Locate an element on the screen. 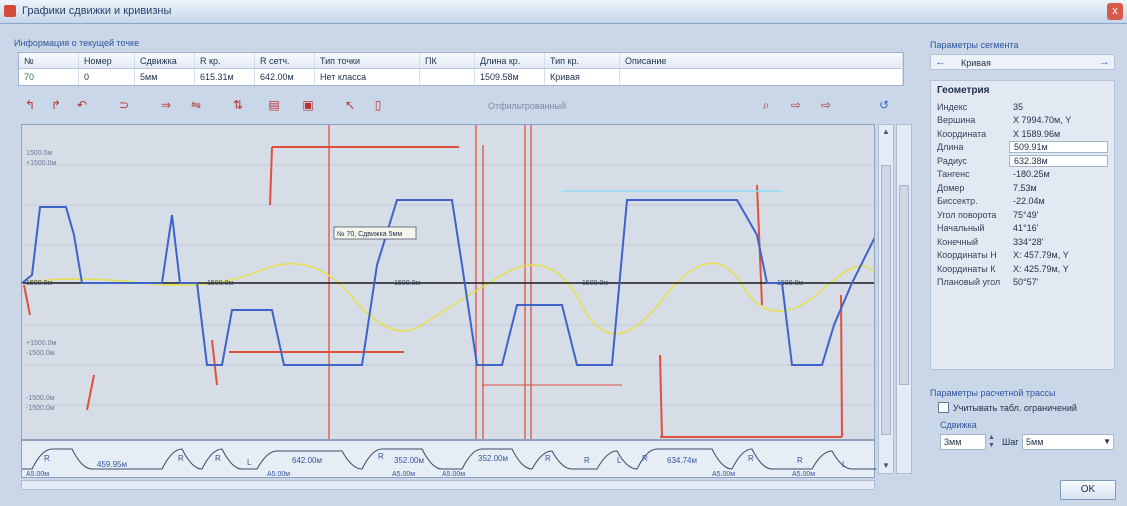 This screenshot has width=1127, height=506. param-label: Длина is located at coordinates (950, 147).